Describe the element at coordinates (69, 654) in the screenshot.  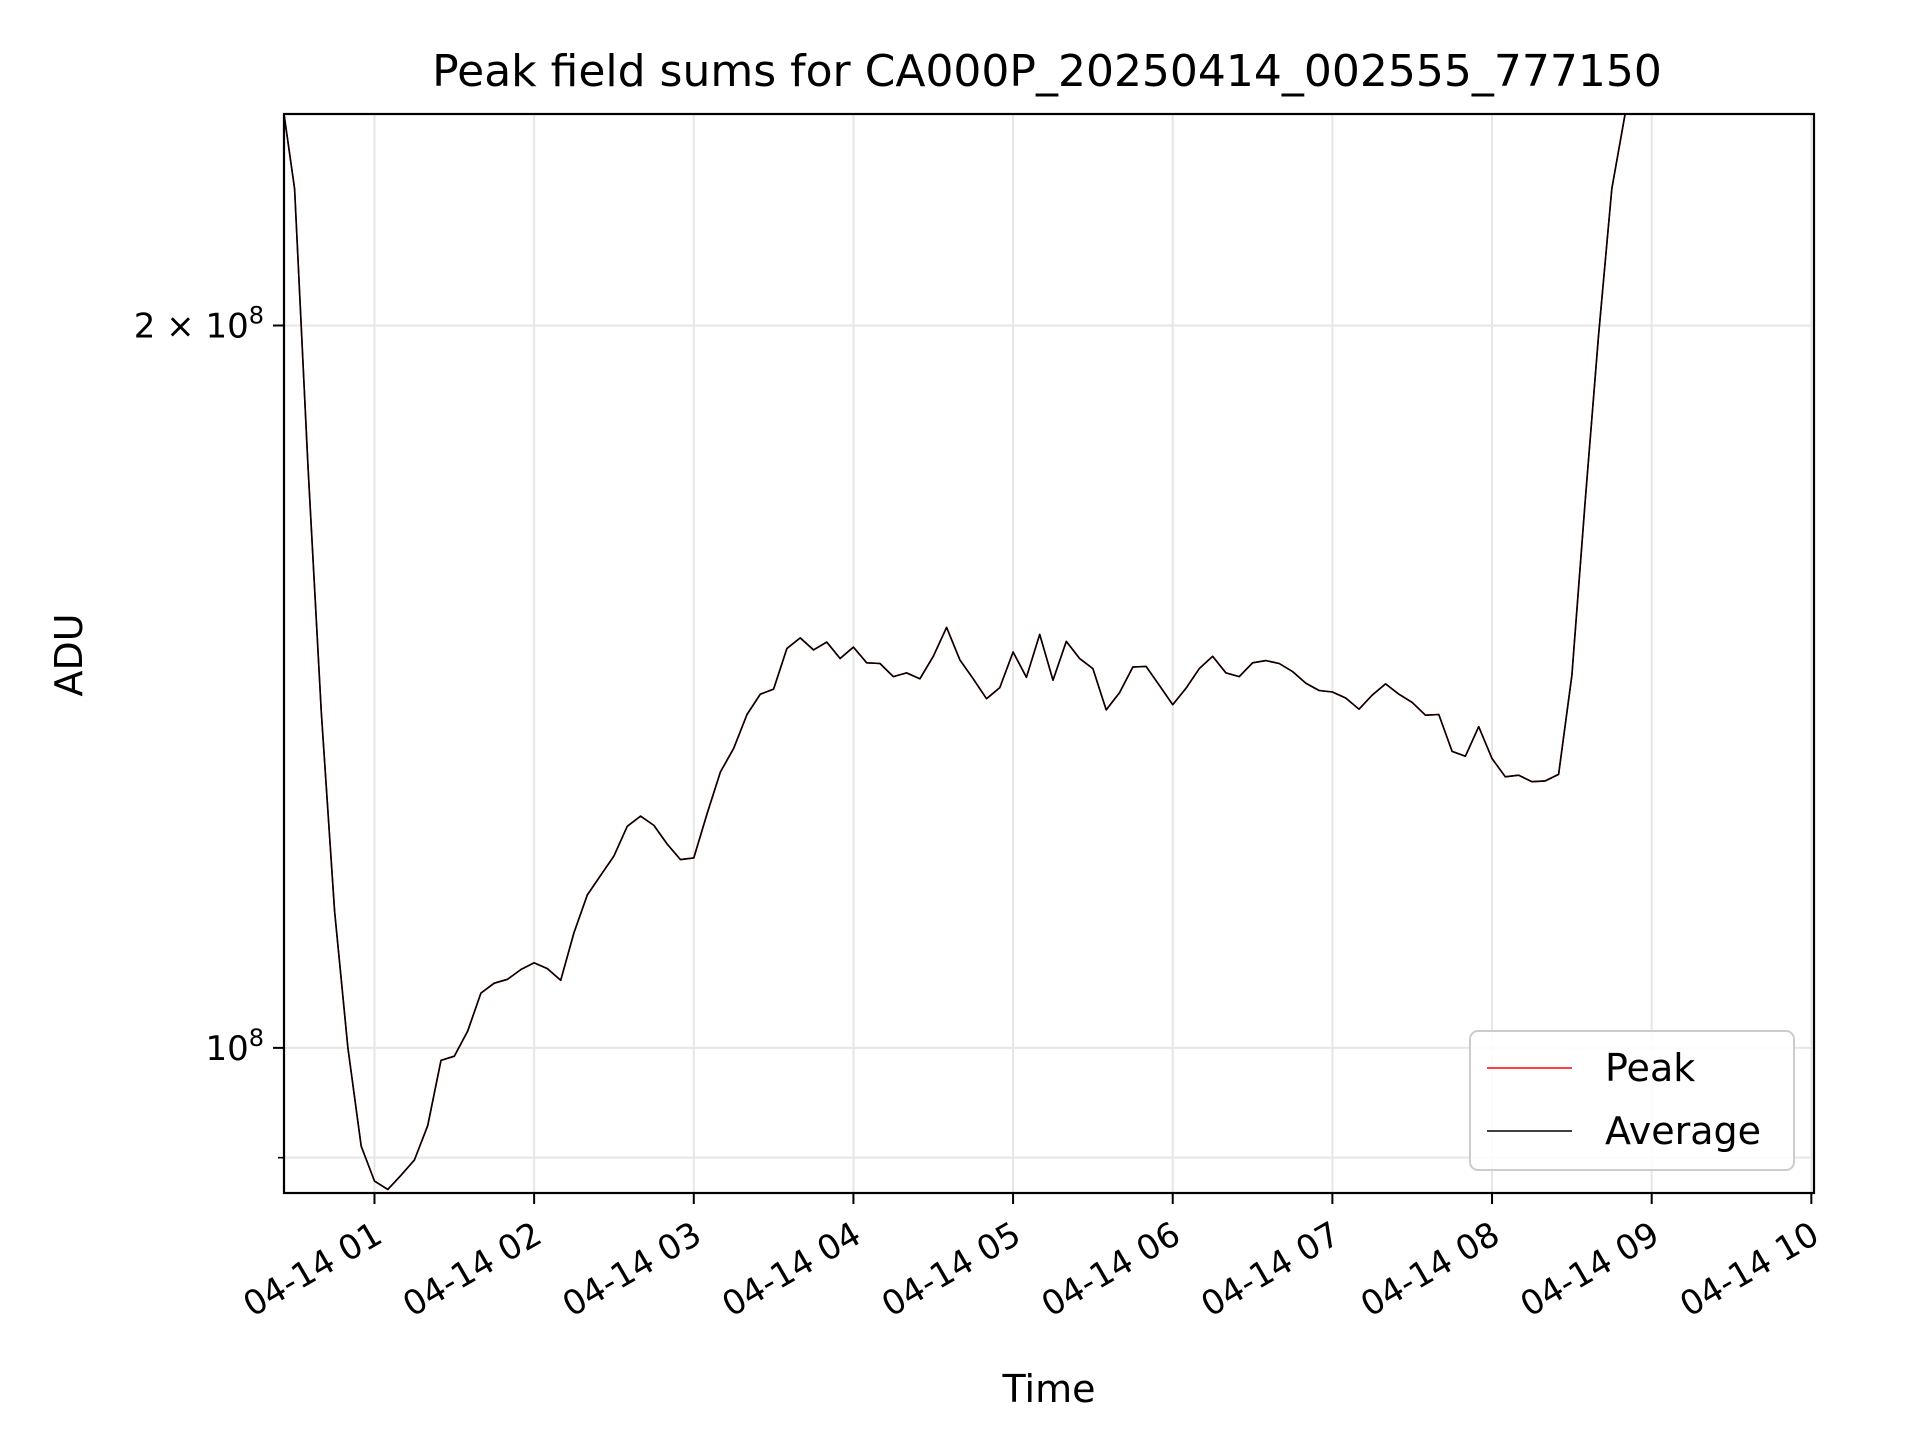
I see `y-axis-label: ADU` at that location.